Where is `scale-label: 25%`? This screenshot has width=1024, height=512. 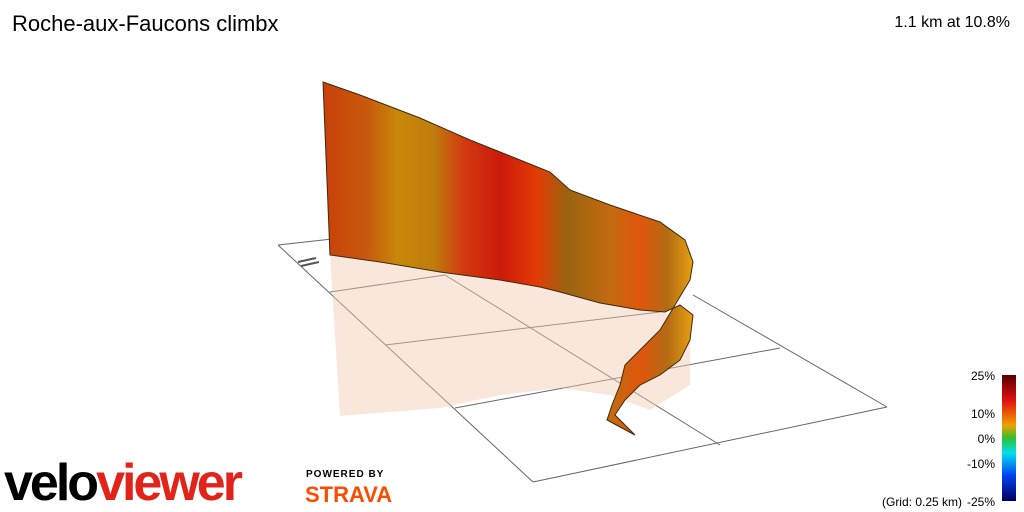 scale-label: 25% is located at coordinates (983, 376).